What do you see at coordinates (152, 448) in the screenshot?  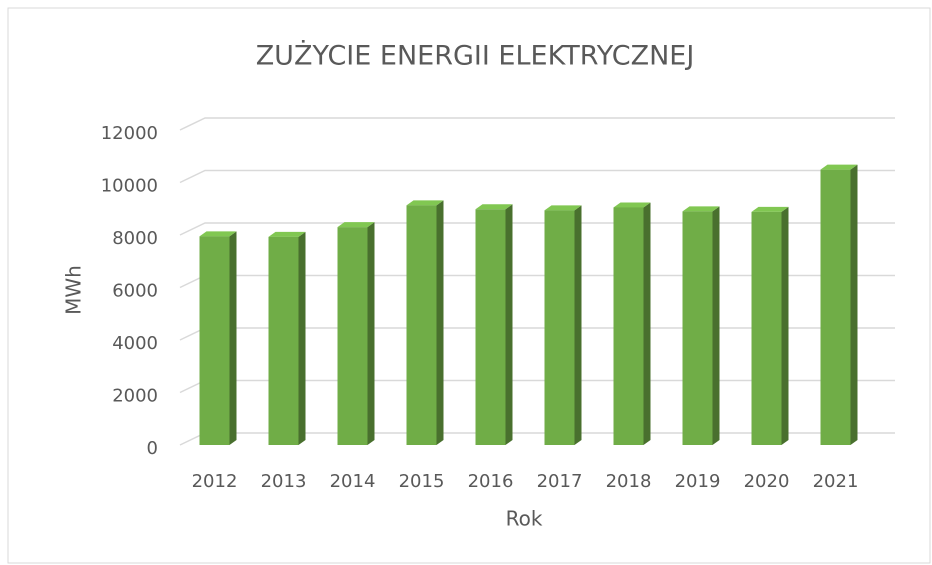 I see `y-tick-label: 0` at bounding box center [152, 448].